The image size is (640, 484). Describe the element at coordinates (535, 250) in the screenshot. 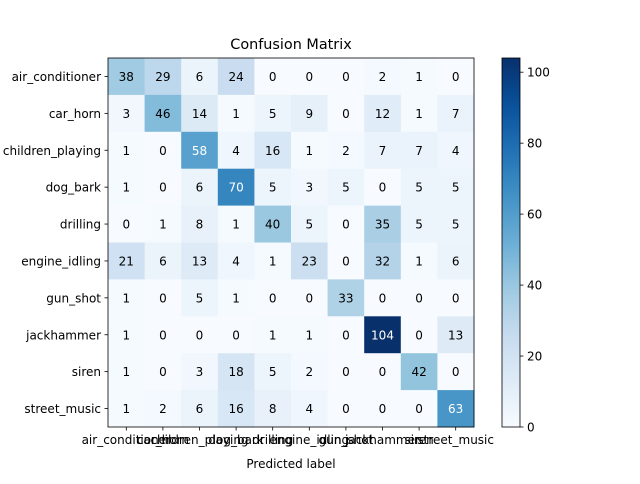

I see `colorbar-ticks: 0 20 40 60 80 100` at that location.